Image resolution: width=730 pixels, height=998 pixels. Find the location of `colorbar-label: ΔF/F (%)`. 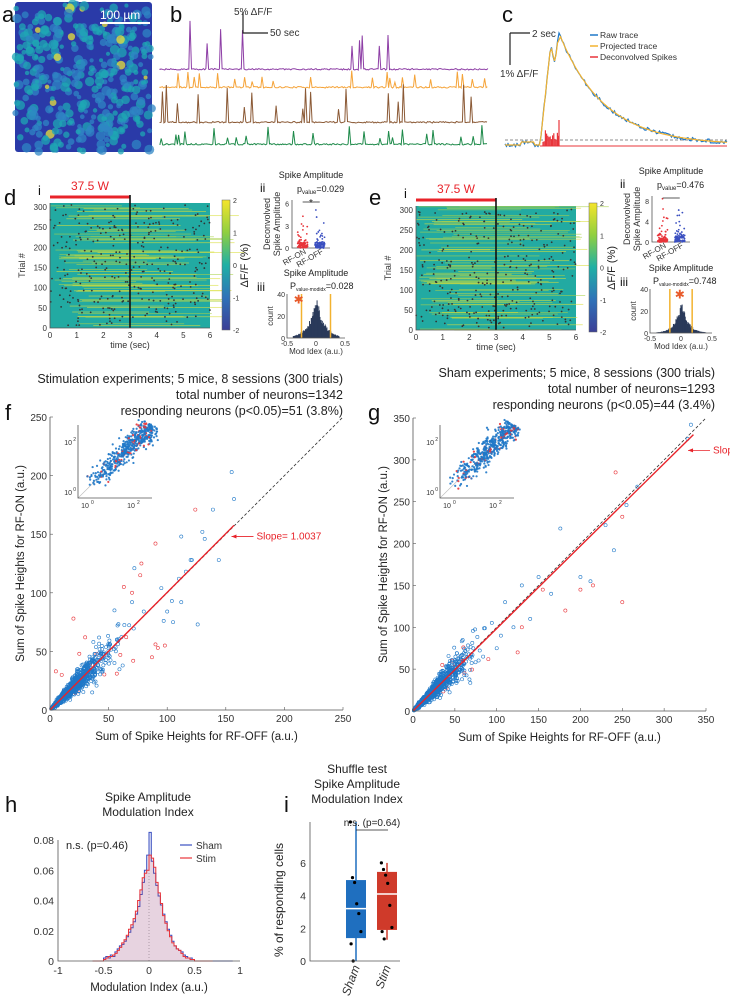

colorbar-label: ΔF/F (%) is located at coordinates (245, 265).